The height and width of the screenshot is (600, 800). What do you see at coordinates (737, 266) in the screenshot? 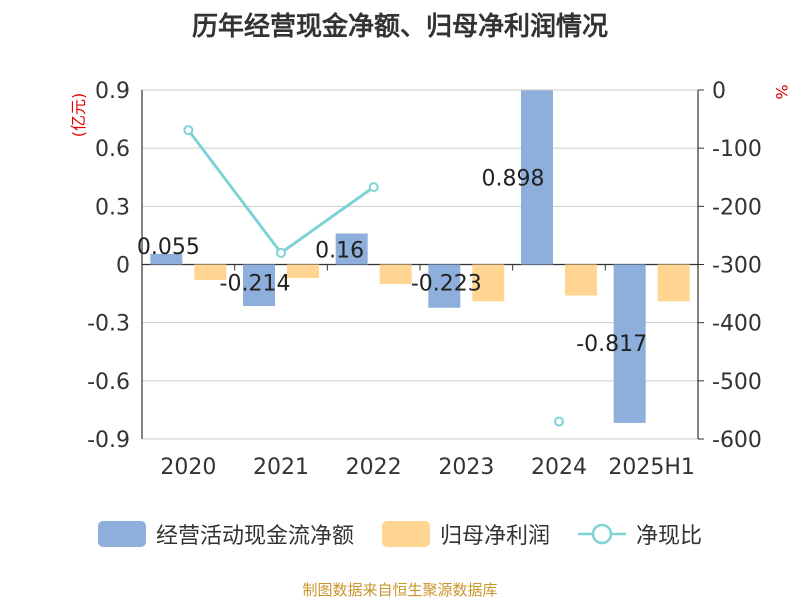
I see `y-tick-label-right: -300` at bounding box center [737, 266].